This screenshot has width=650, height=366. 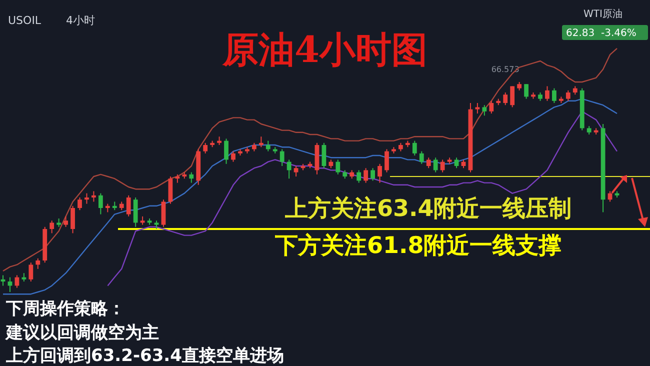 I want to click on ref-line-label: 下方关注61.8附近一线支撑, so click(x=418, y=245).